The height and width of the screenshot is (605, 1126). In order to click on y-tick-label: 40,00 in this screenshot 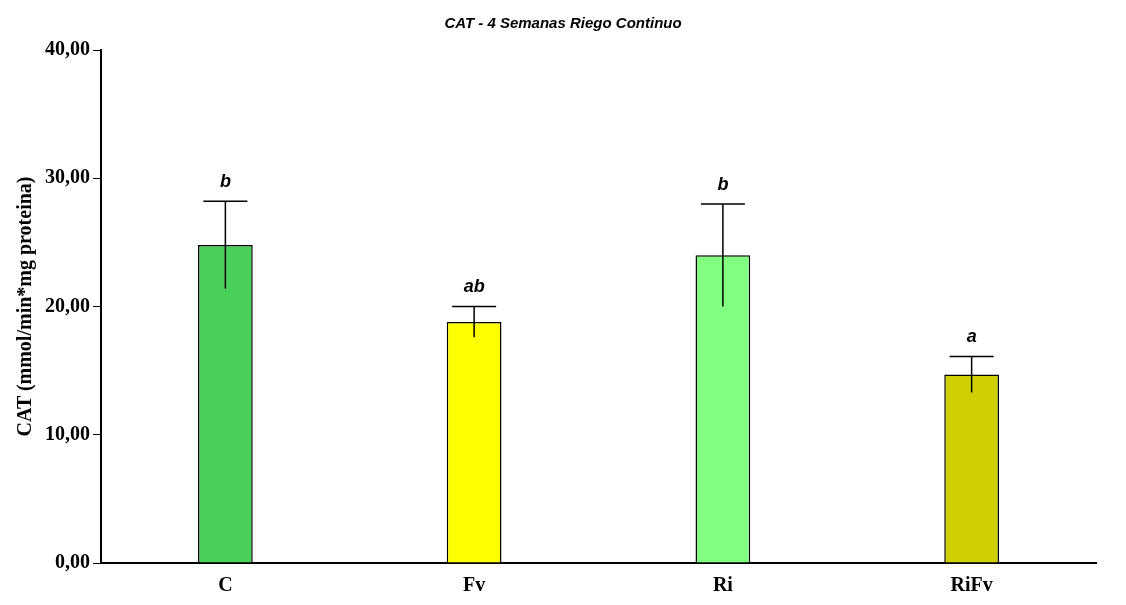, I will do `click(67, 48)`.